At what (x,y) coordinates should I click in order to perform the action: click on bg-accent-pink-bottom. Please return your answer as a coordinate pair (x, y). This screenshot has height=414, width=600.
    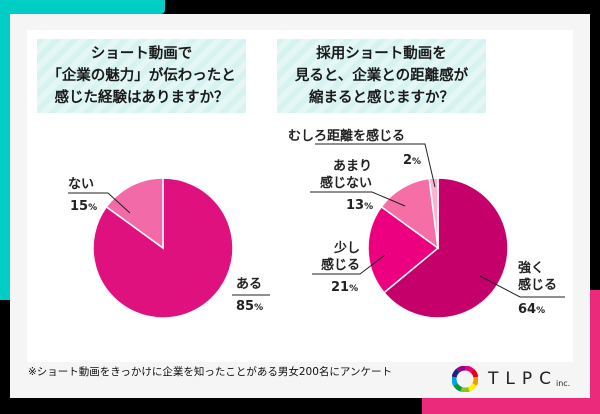
    Looking at the image, I should click on (511, 406).